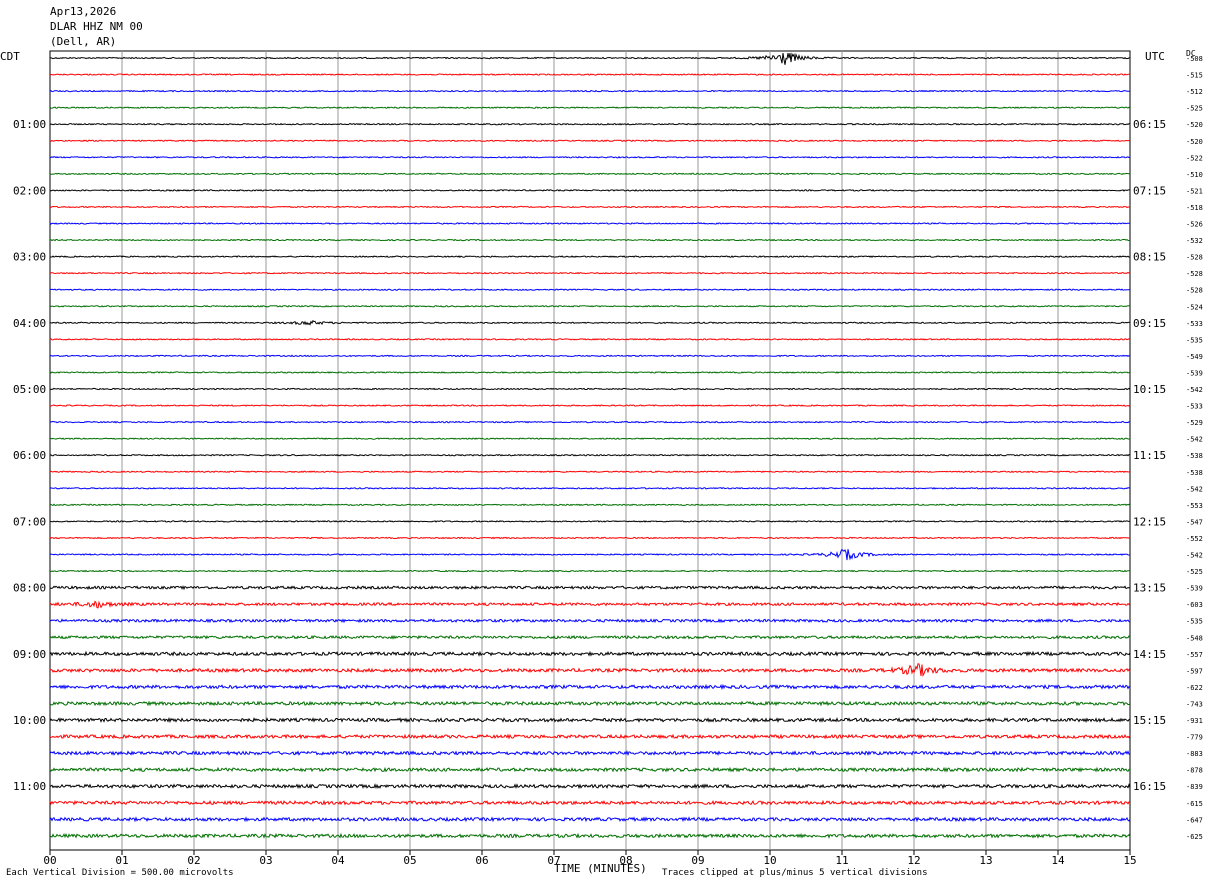  Describe the element at coordinates (1194, 721) in the screenshot. I see `dc-offset-label: -931` at that location.